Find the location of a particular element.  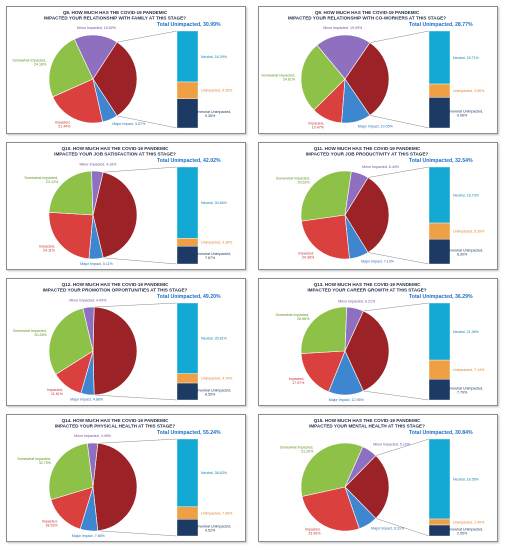

bar-data-label: Neutral, 16.29% is located at coordinates (214, 57).